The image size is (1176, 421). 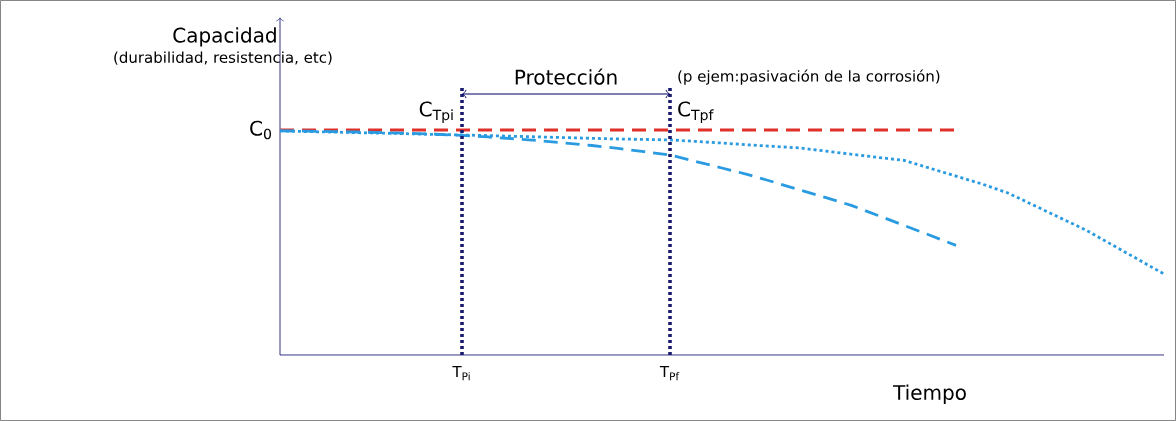 What do you see at coordinates (669, 373) in the screenshot?
I see `x-tick-label: T$_{Pf}$` at bounding box center [669, 373].